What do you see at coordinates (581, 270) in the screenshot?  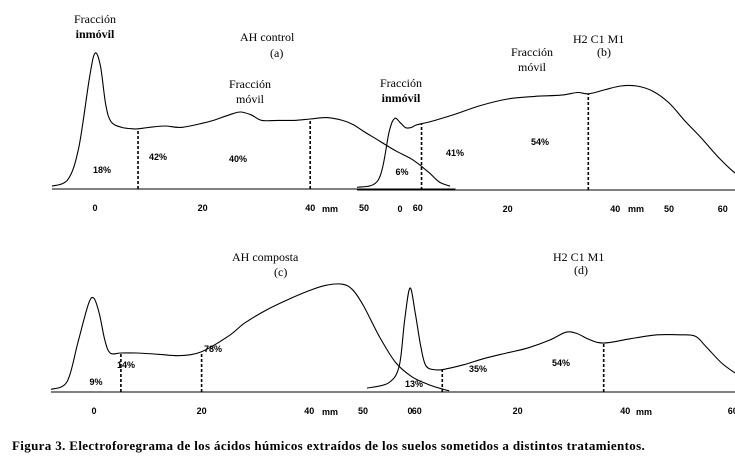 I see `panel-label-d: (d)` at bounding box center [581, 270].